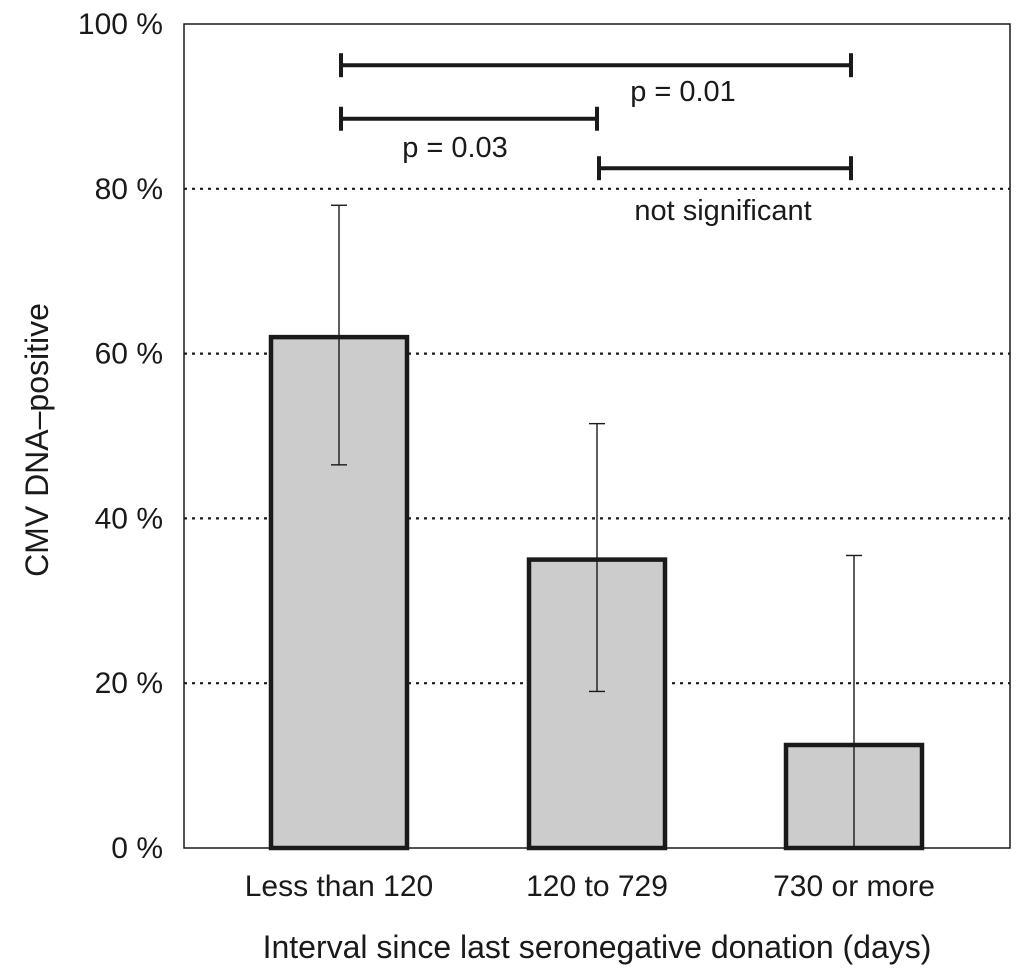 The width and height of the screenshot is (1029, 971). Describe the element at coordinates (129, 189) in the screenshot. I see `y-tick-label: 80 %` at that location.